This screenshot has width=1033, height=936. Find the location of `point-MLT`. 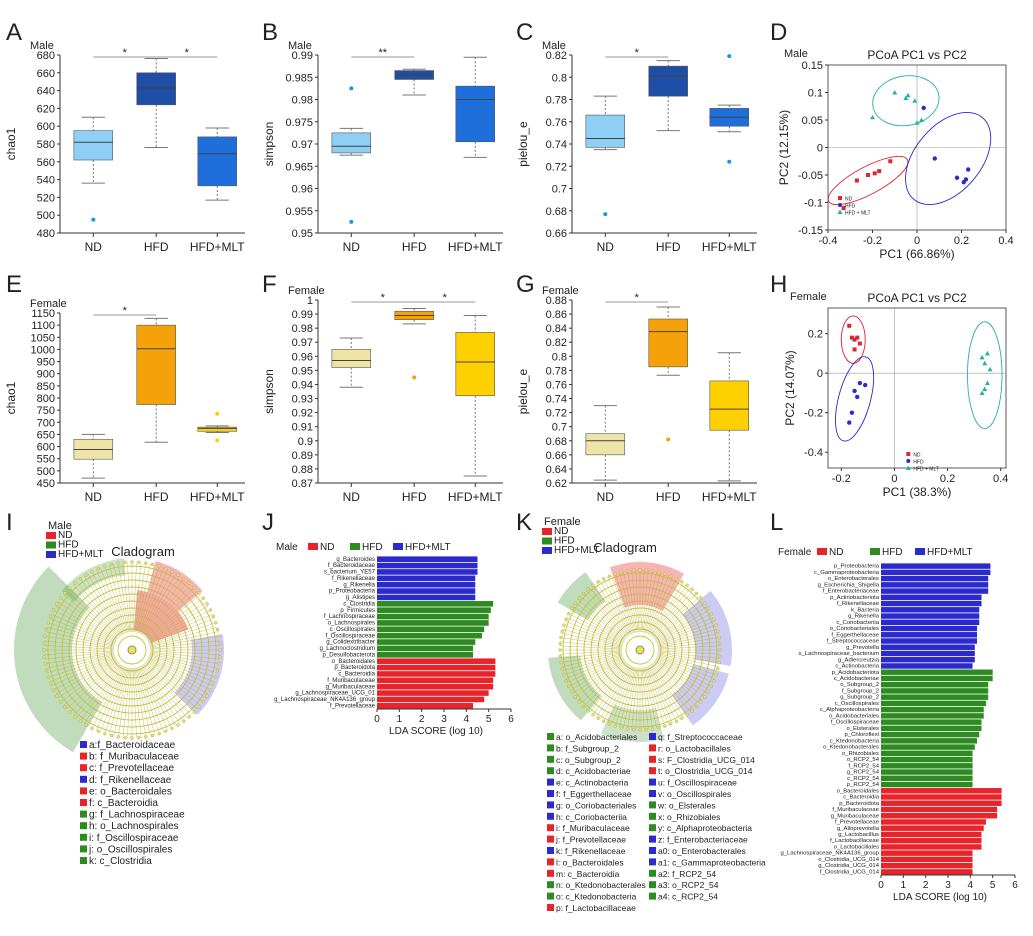

point-MLT is located at coordinates (917, 122).